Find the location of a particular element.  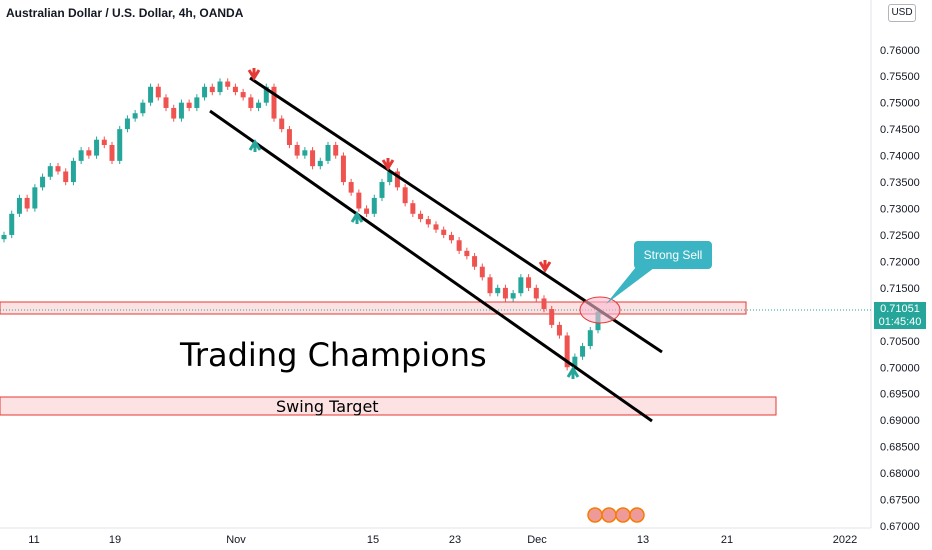

x-tick-label: 2022 is located at coordinates (845, 540).